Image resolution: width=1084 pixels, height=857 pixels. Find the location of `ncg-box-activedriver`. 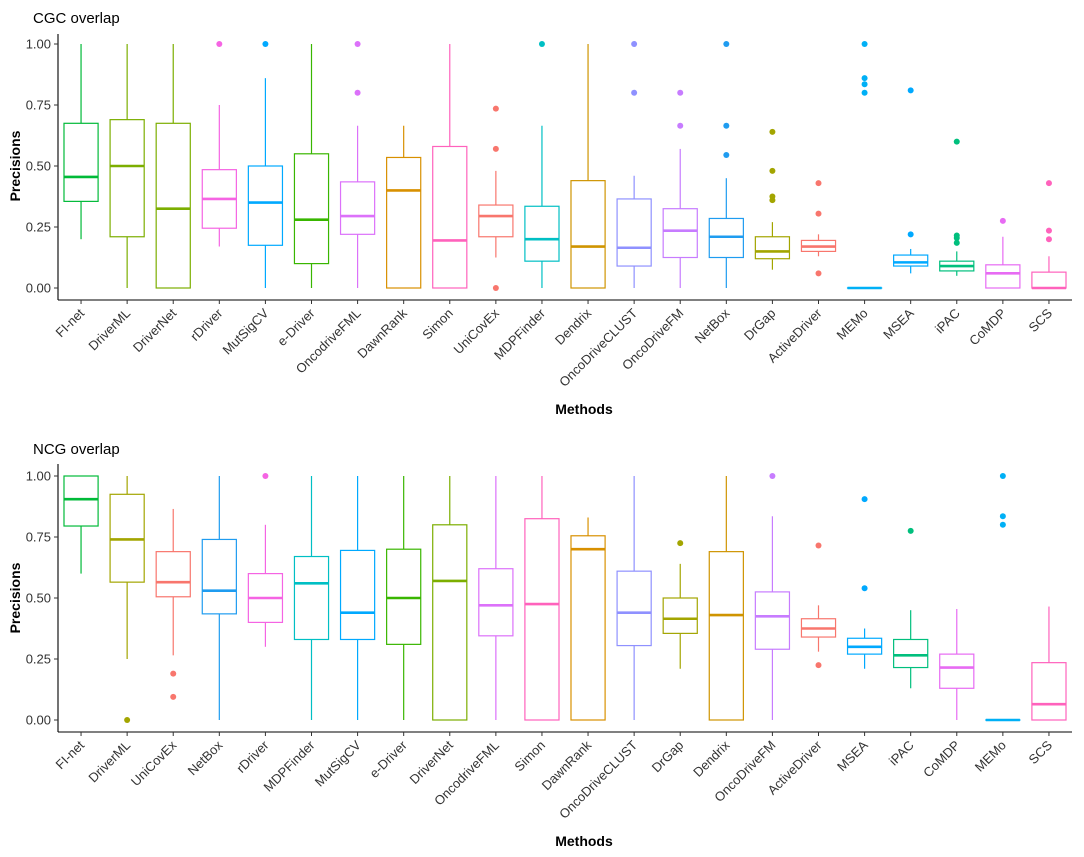

ncg-box-activedriver is located at coordinates (818, 605).